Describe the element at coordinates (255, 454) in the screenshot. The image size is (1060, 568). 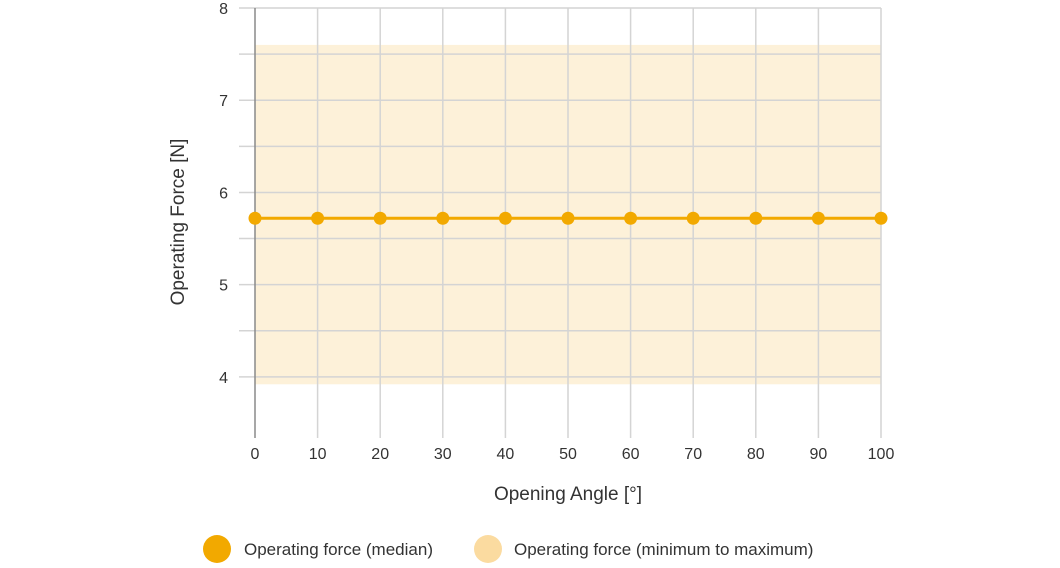
I see `x-tick-label: 0` at that location.